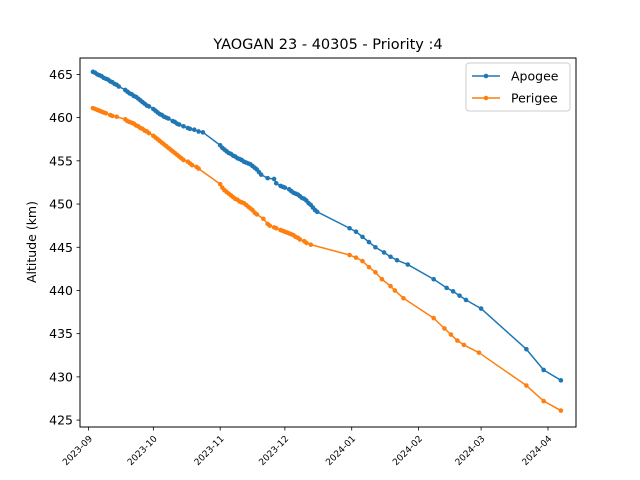 This screenshot has height=480, width=640. I want to click on y-tick-label: 455, so click(61, 160).